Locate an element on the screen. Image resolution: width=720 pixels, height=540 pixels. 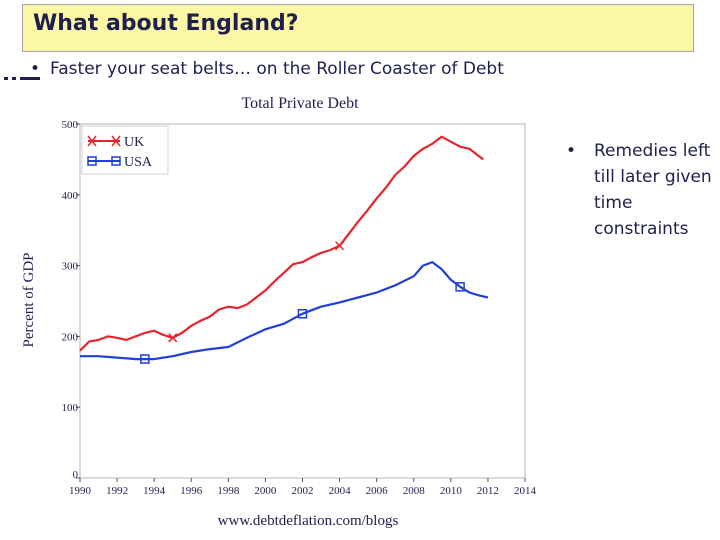
x-tick-label: 2000 is located at coordinates (265, 491).